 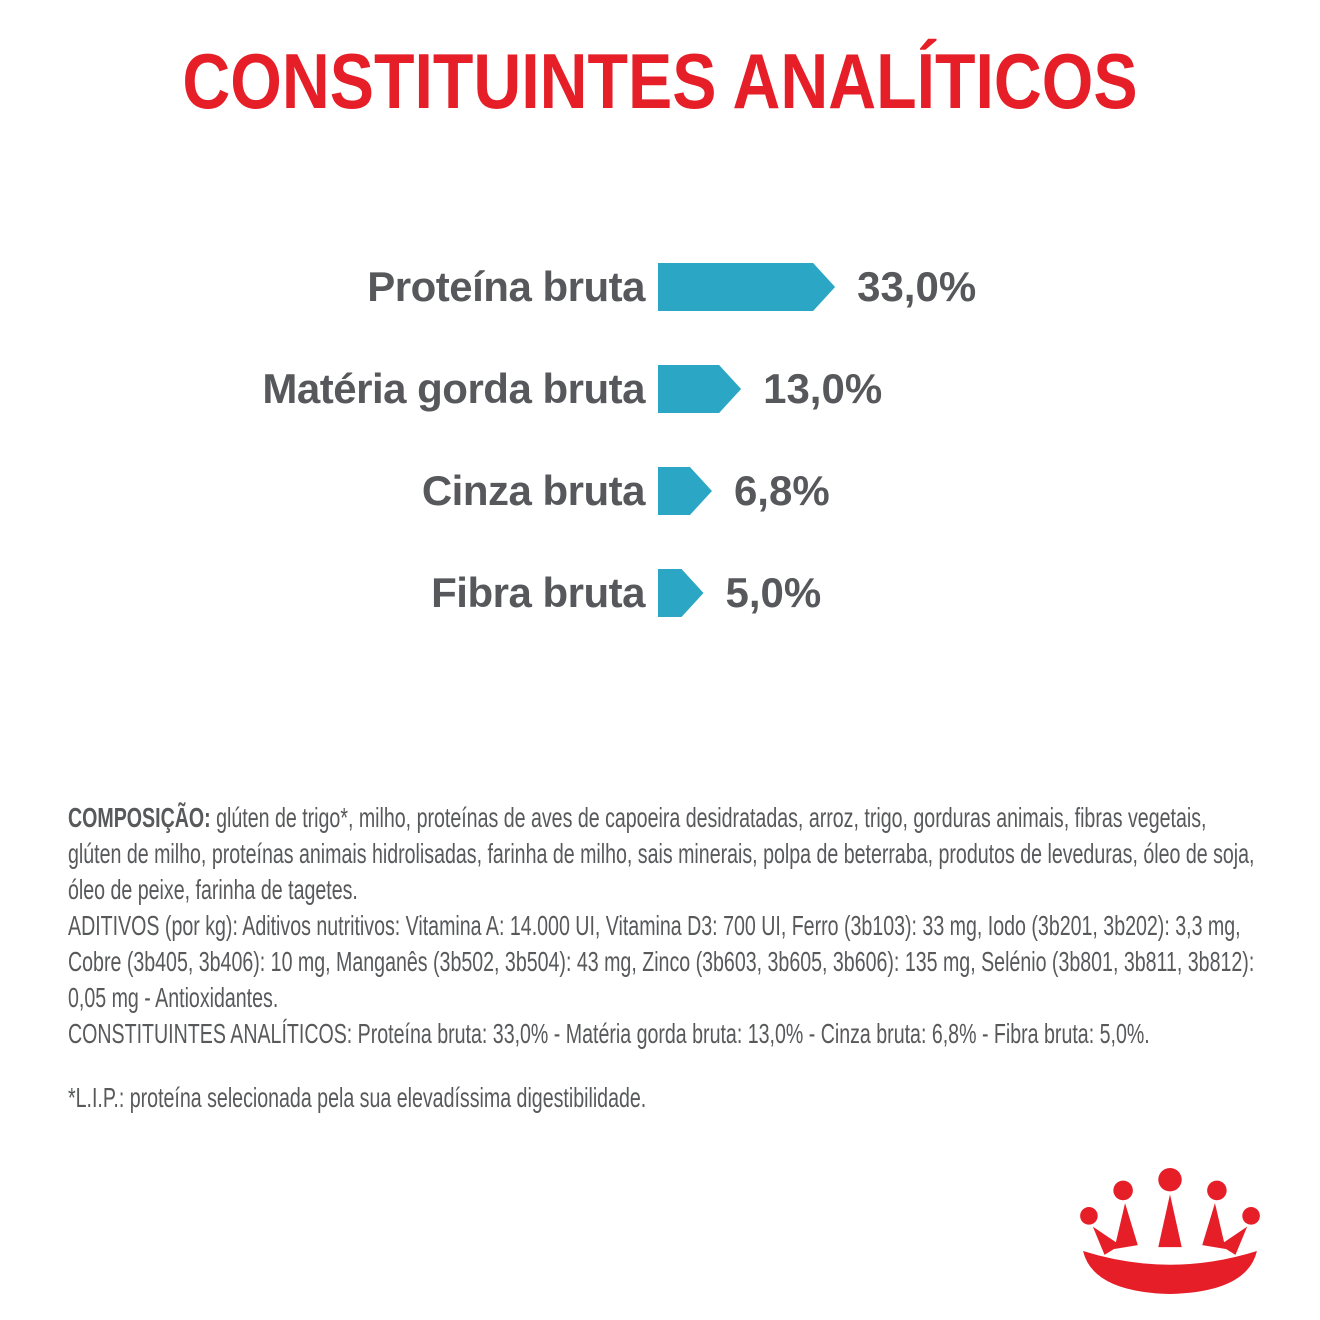 I want to click on chart-label: Cinza bruta, so click(x=533, y=490).